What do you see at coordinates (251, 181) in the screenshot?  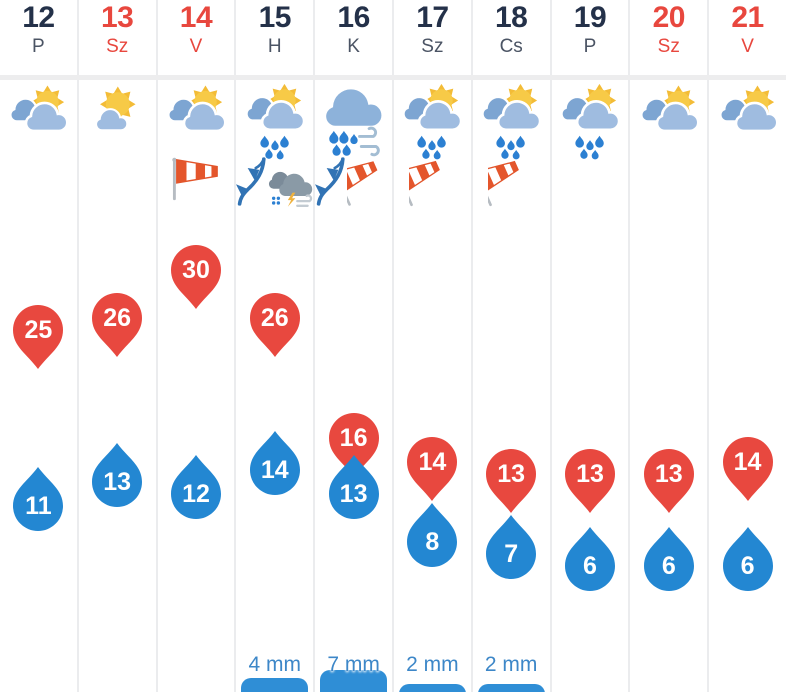 I see `cold-front-icon` at bounding box center [251, 181].